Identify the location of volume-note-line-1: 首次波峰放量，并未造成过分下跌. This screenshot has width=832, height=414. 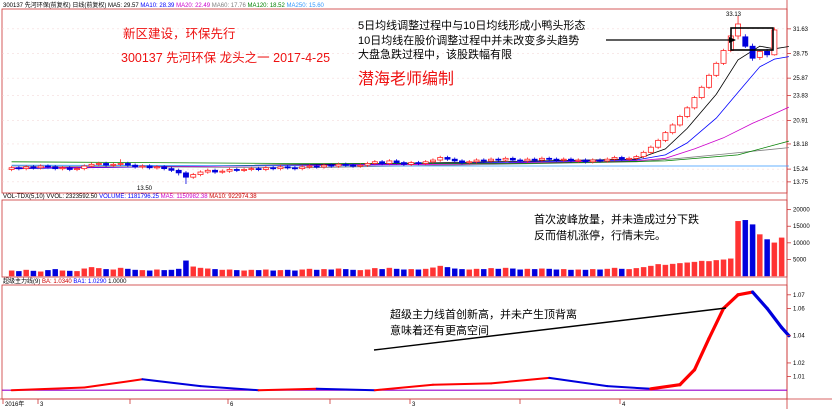
(616, 219).